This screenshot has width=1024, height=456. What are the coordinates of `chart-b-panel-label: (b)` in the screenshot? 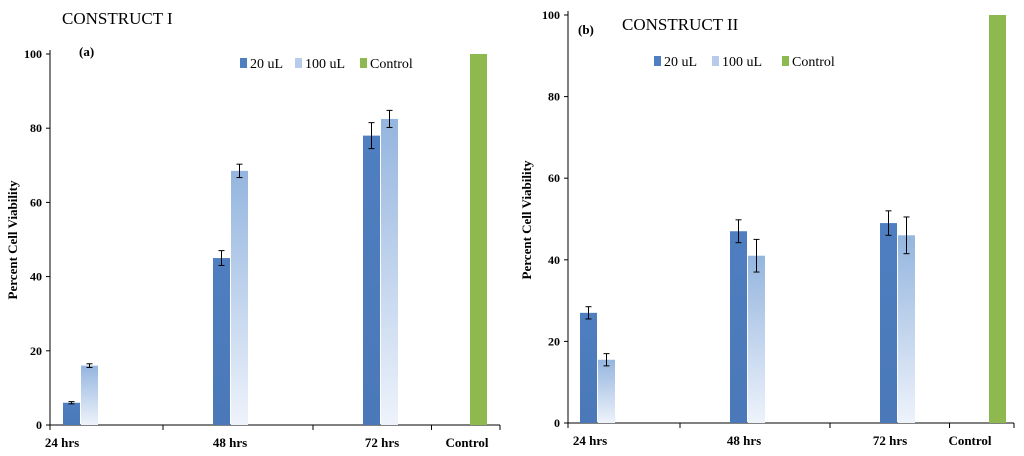 It's located at (586, 29).